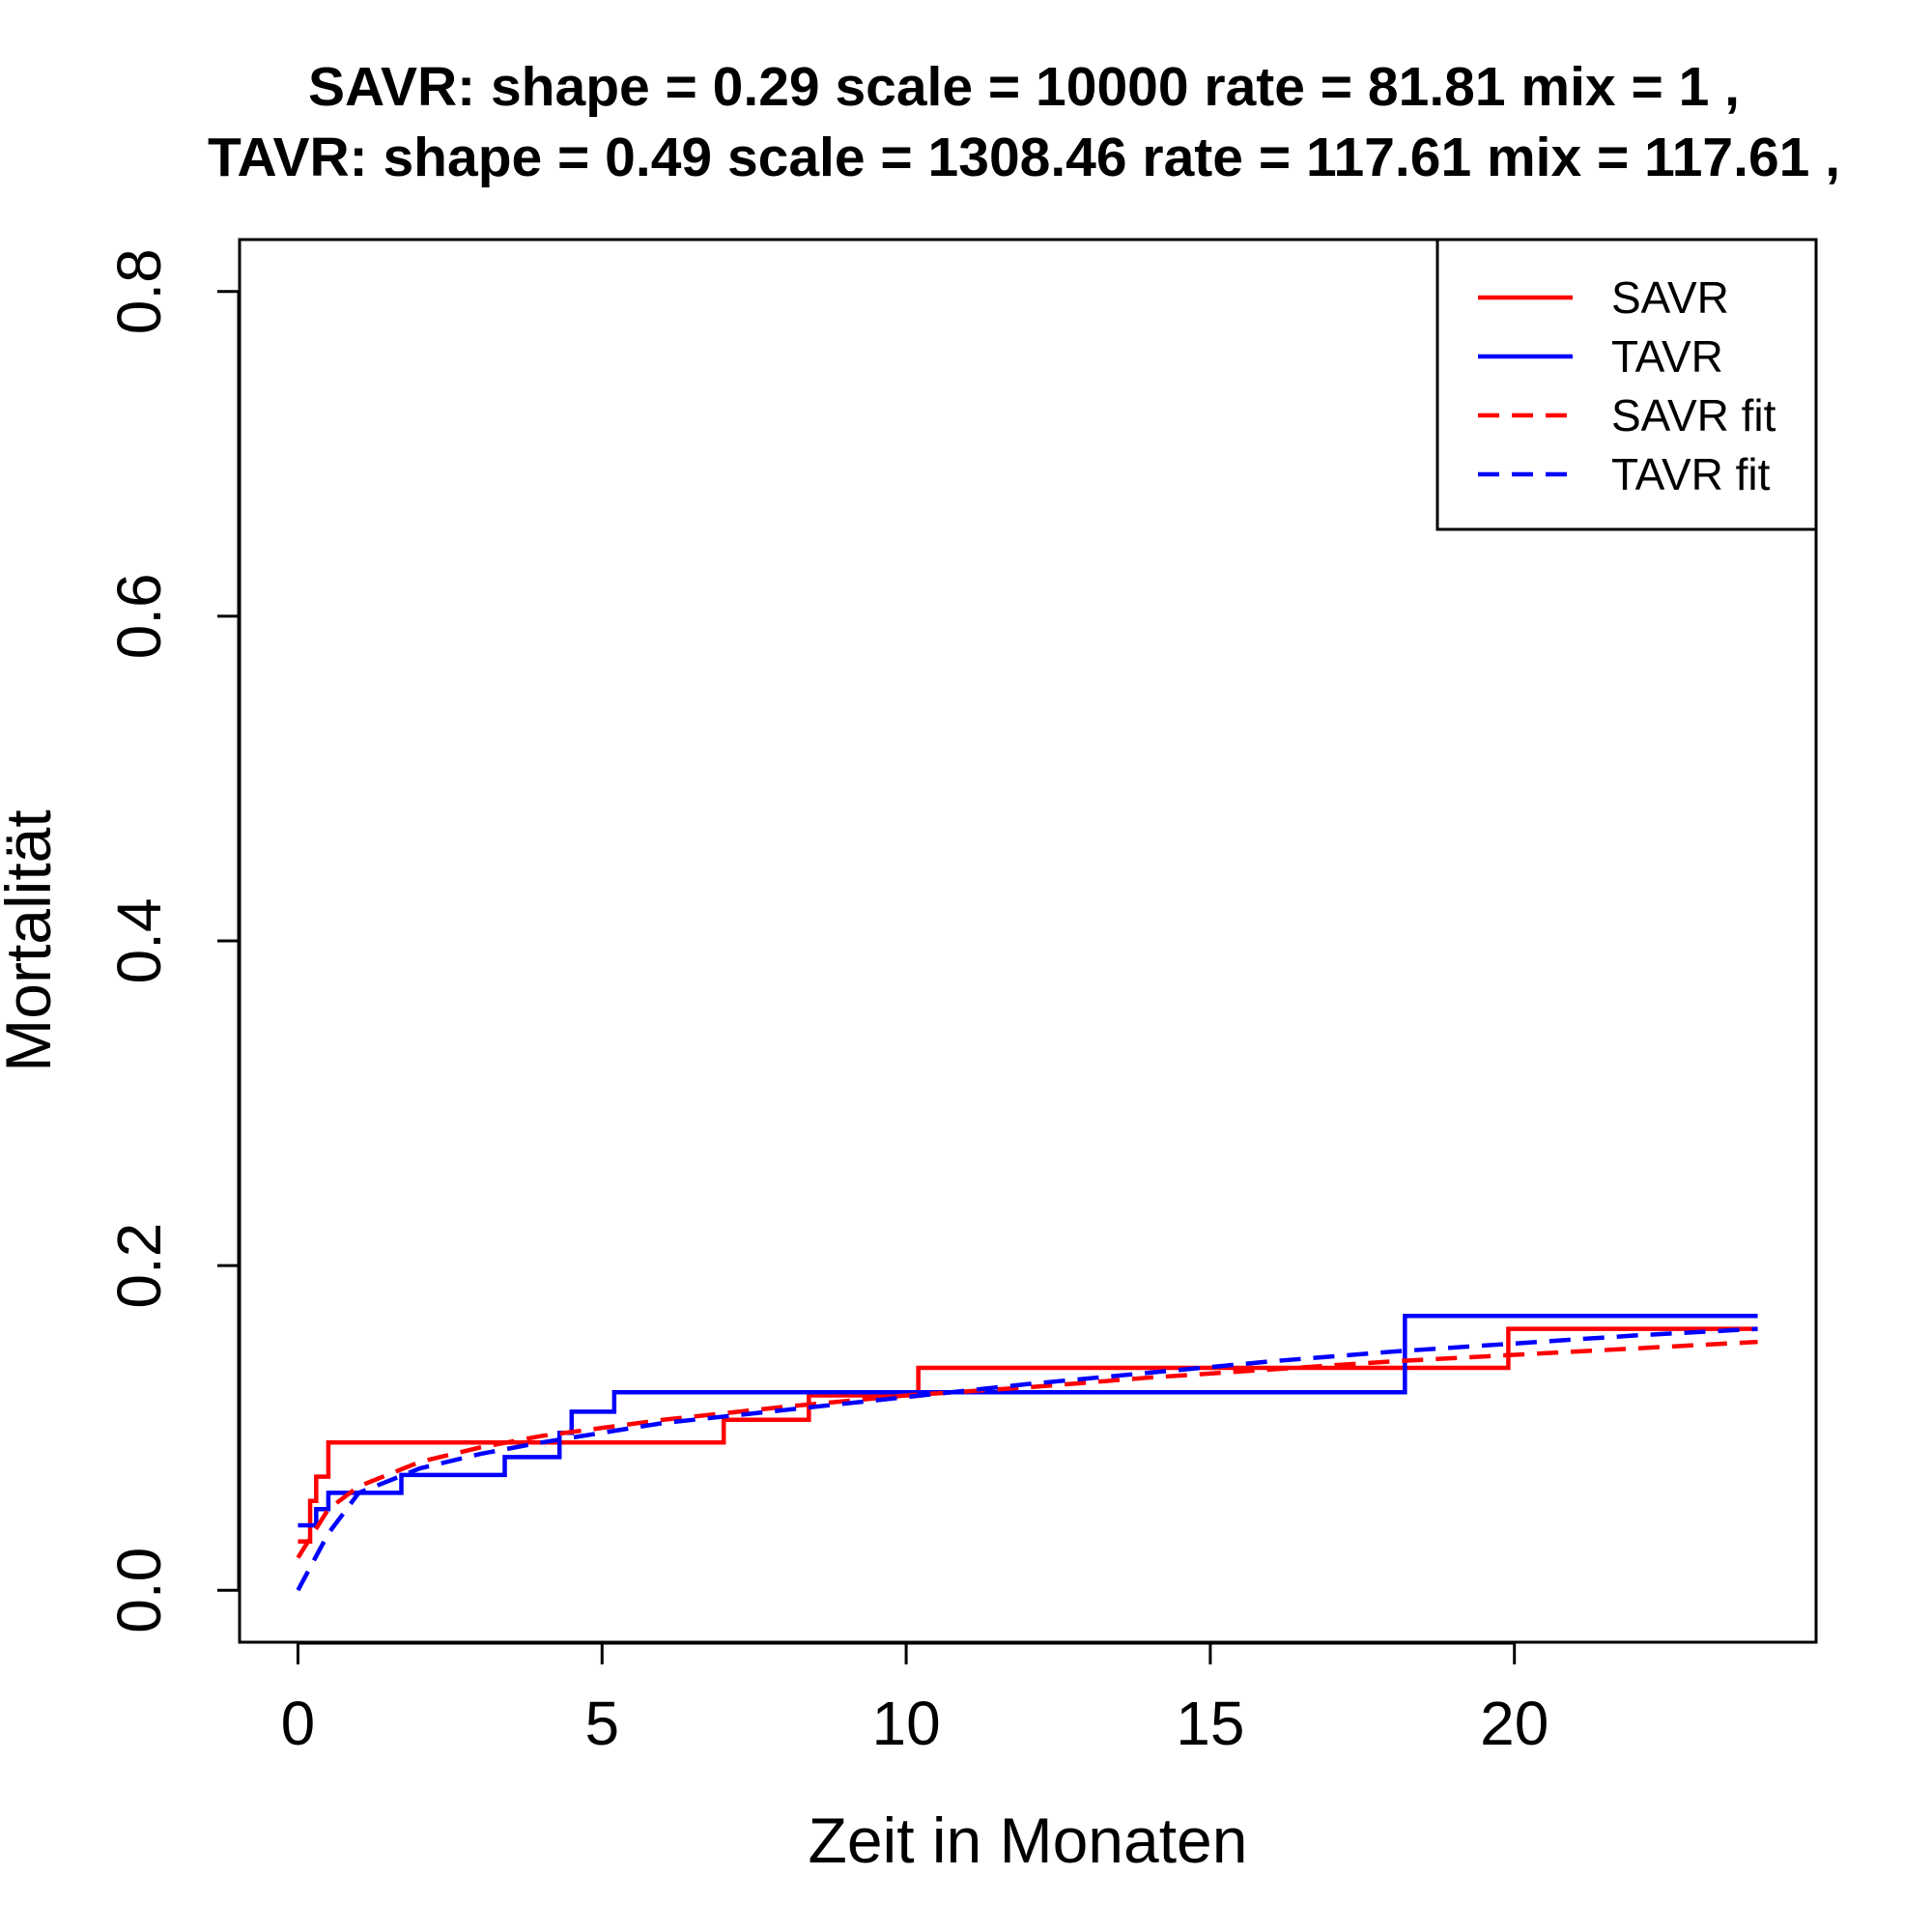  Describe the element at coordinates (1210, 1723) in the screenshot. I see `x-tick-label: 15` at that location.